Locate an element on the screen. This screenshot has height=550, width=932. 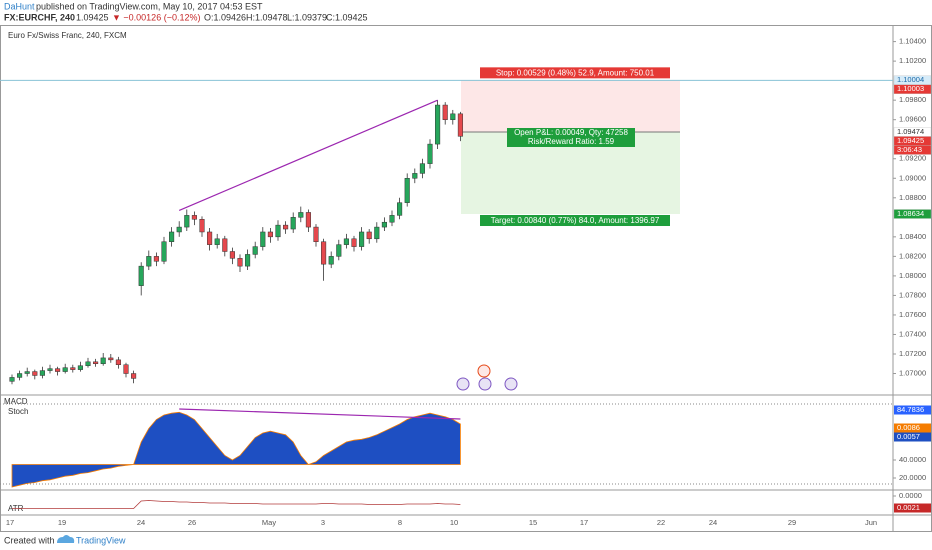
price-label-text: 1.08634 is located at coordinates (910, 213).